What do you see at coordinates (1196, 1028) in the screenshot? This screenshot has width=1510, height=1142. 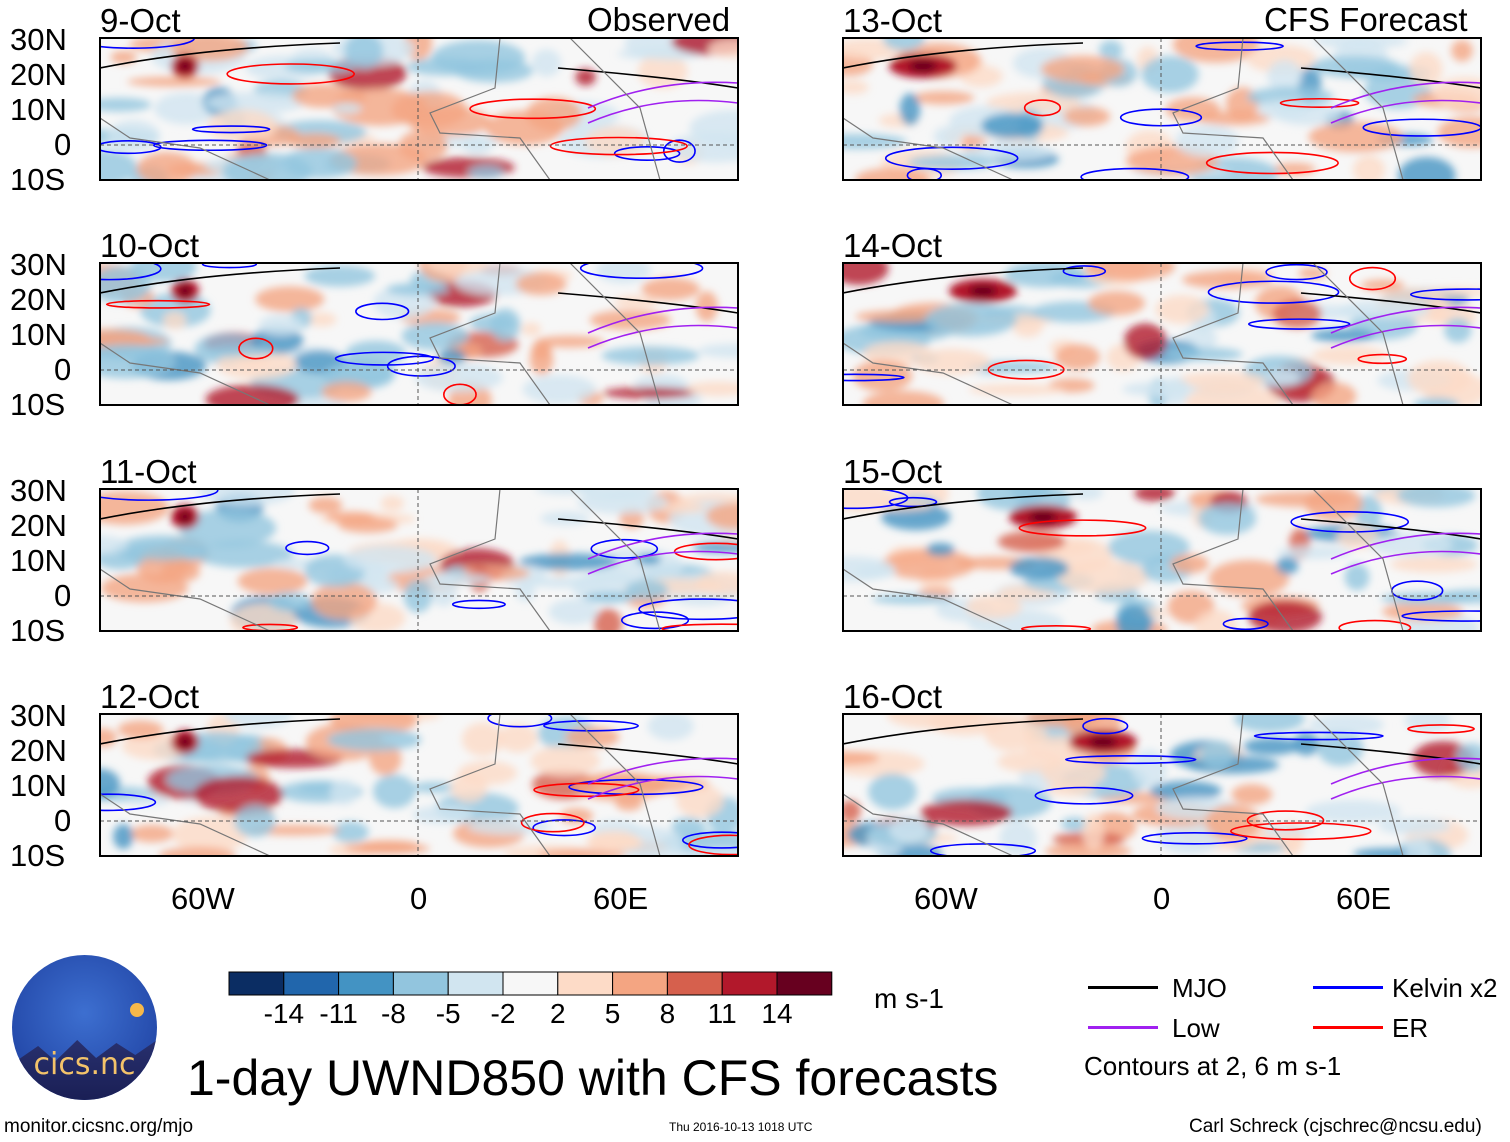 I see `legend-label-low: Low` at bounding box center [1196, 1028].